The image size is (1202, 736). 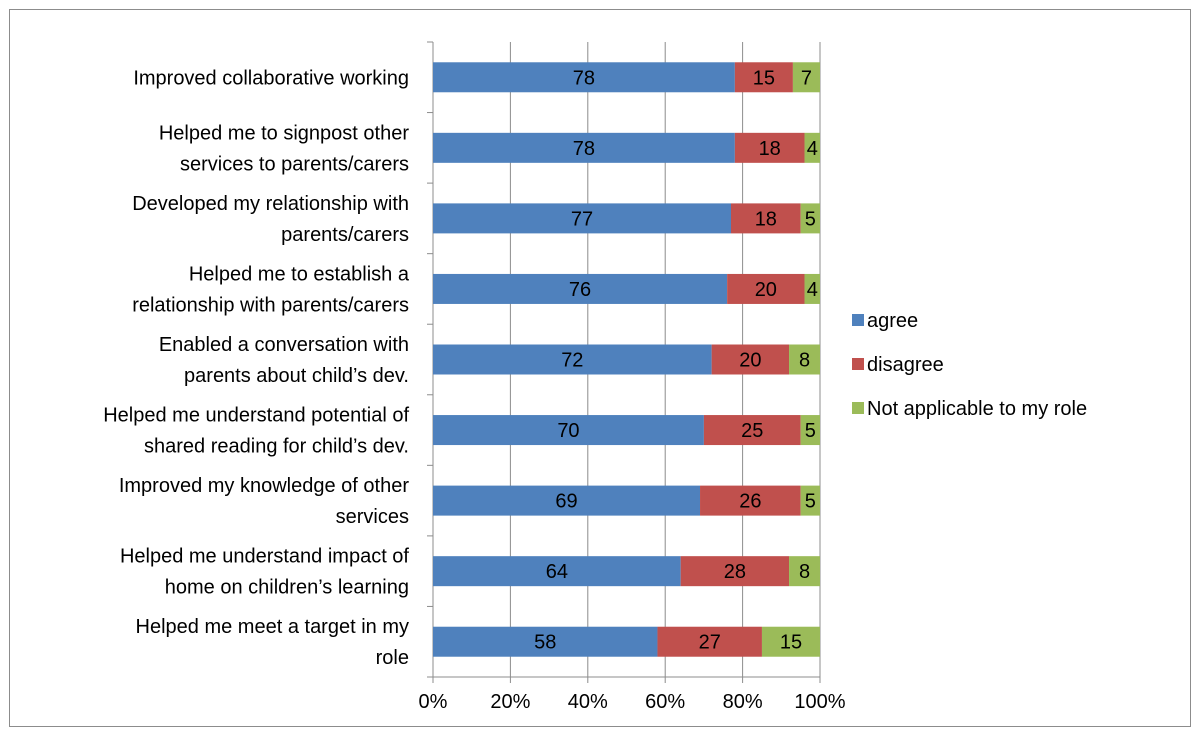 I want to click on data-label: 64, so click(x=557, y=572).